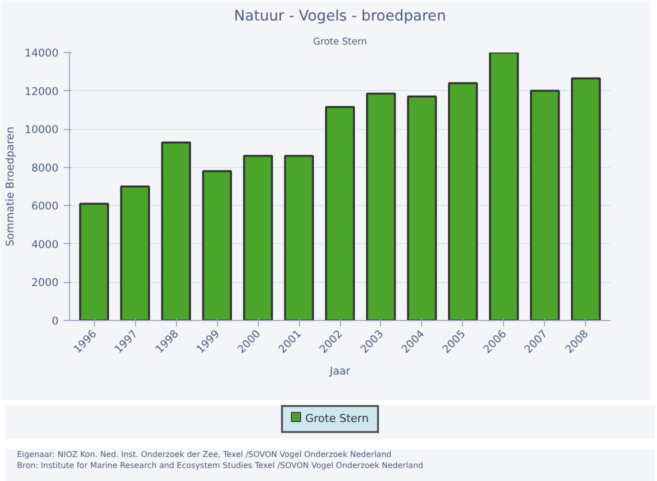 Image resolution: width=657 pixels, height=481 pixels. What do you see at coordinates (10, 186) in the screenshot?
I see `y-axis-title: Sommatie Broedparen` at bounding box center [10, 186].